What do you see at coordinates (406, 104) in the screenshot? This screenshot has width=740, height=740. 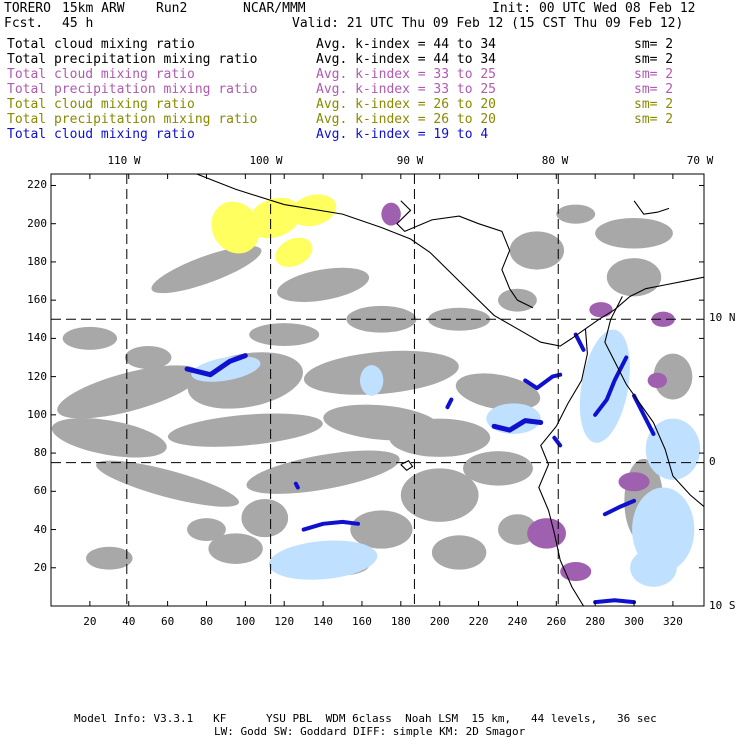 I see `legend-index: Avg. k-index = 26 to 20` at bounding box center [406, 104].